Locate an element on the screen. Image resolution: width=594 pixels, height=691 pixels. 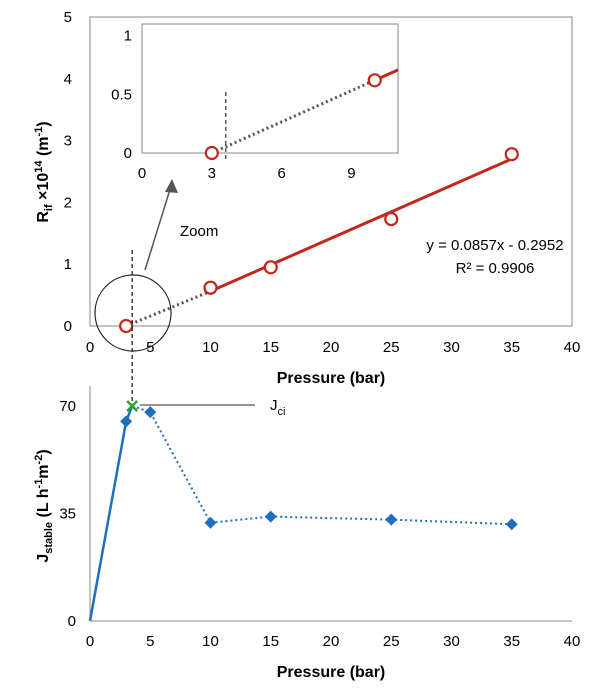
x-tick-bottom-7: 35 is located at coordinates (511, 641).